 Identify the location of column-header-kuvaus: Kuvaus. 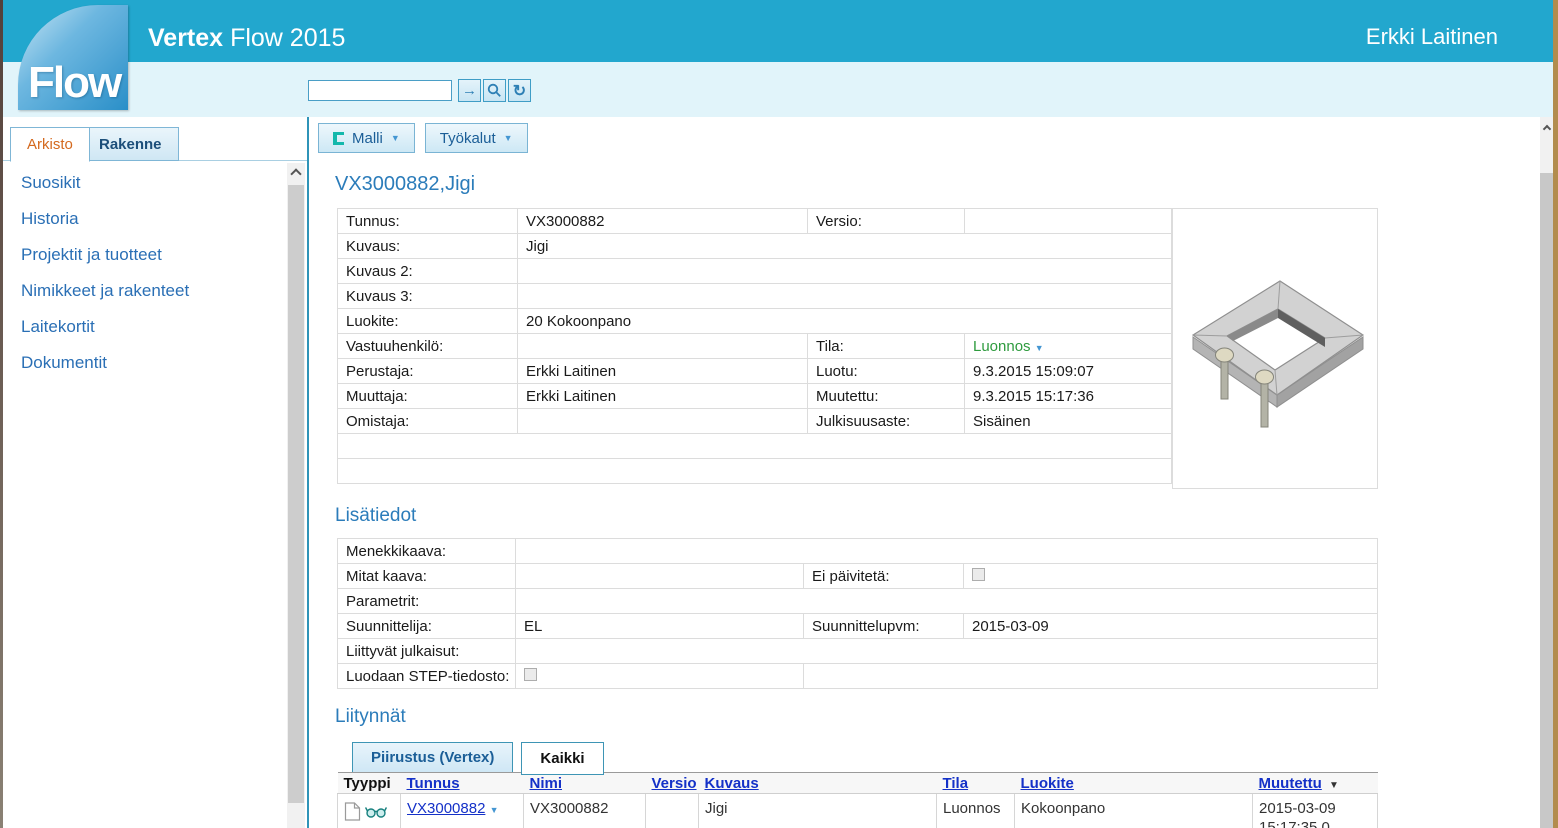
(817, 783).